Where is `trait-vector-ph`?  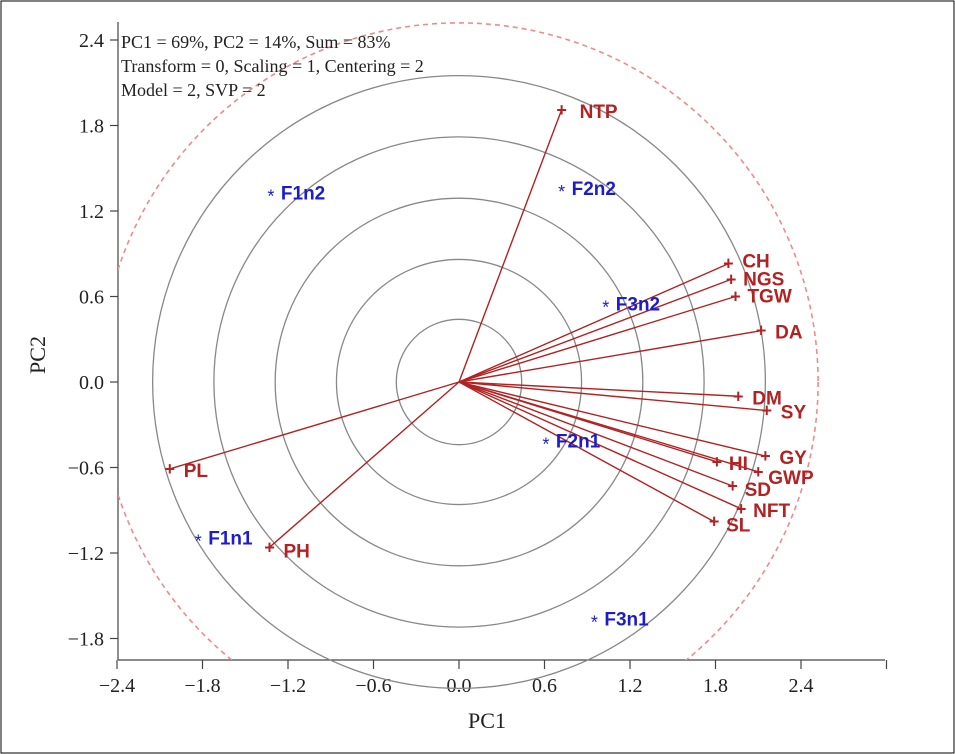 trait-vector-ph is located at coordinates (364, 464).